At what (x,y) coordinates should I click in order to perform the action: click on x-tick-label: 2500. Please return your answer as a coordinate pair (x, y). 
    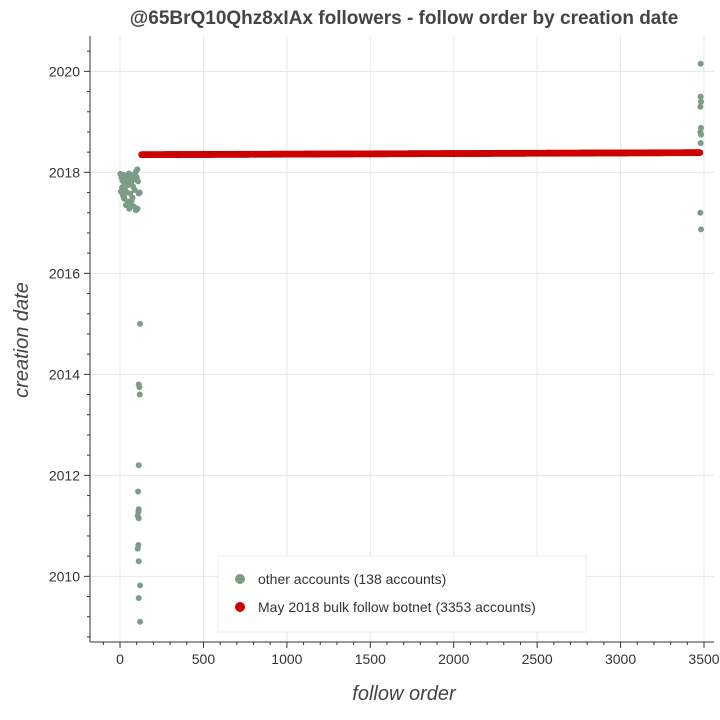
    Looking at the image, I should click on (537, 659).